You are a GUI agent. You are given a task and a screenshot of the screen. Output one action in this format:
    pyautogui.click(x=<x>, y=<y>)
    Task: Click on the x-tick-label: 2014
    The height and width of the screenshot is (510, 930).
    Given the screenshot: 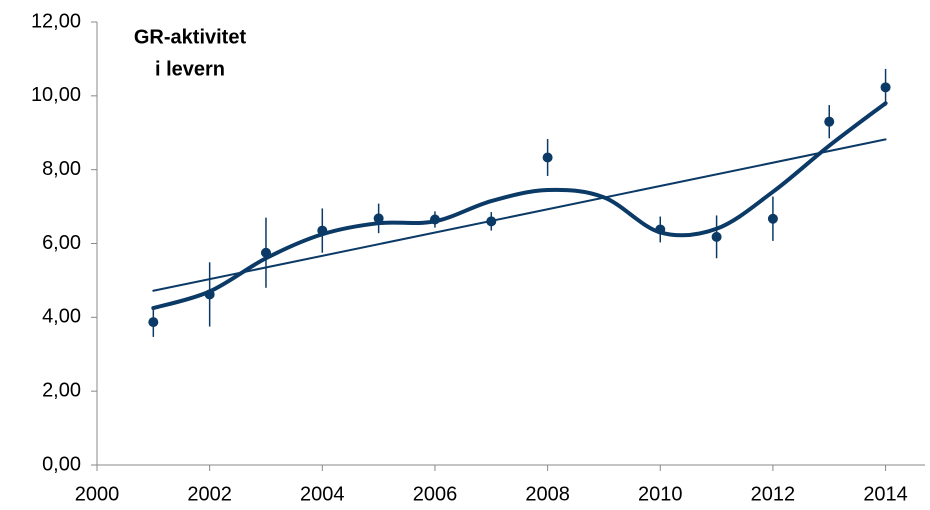 What is the action you would take?
    pyautogui.click(x=885, y=494)
    